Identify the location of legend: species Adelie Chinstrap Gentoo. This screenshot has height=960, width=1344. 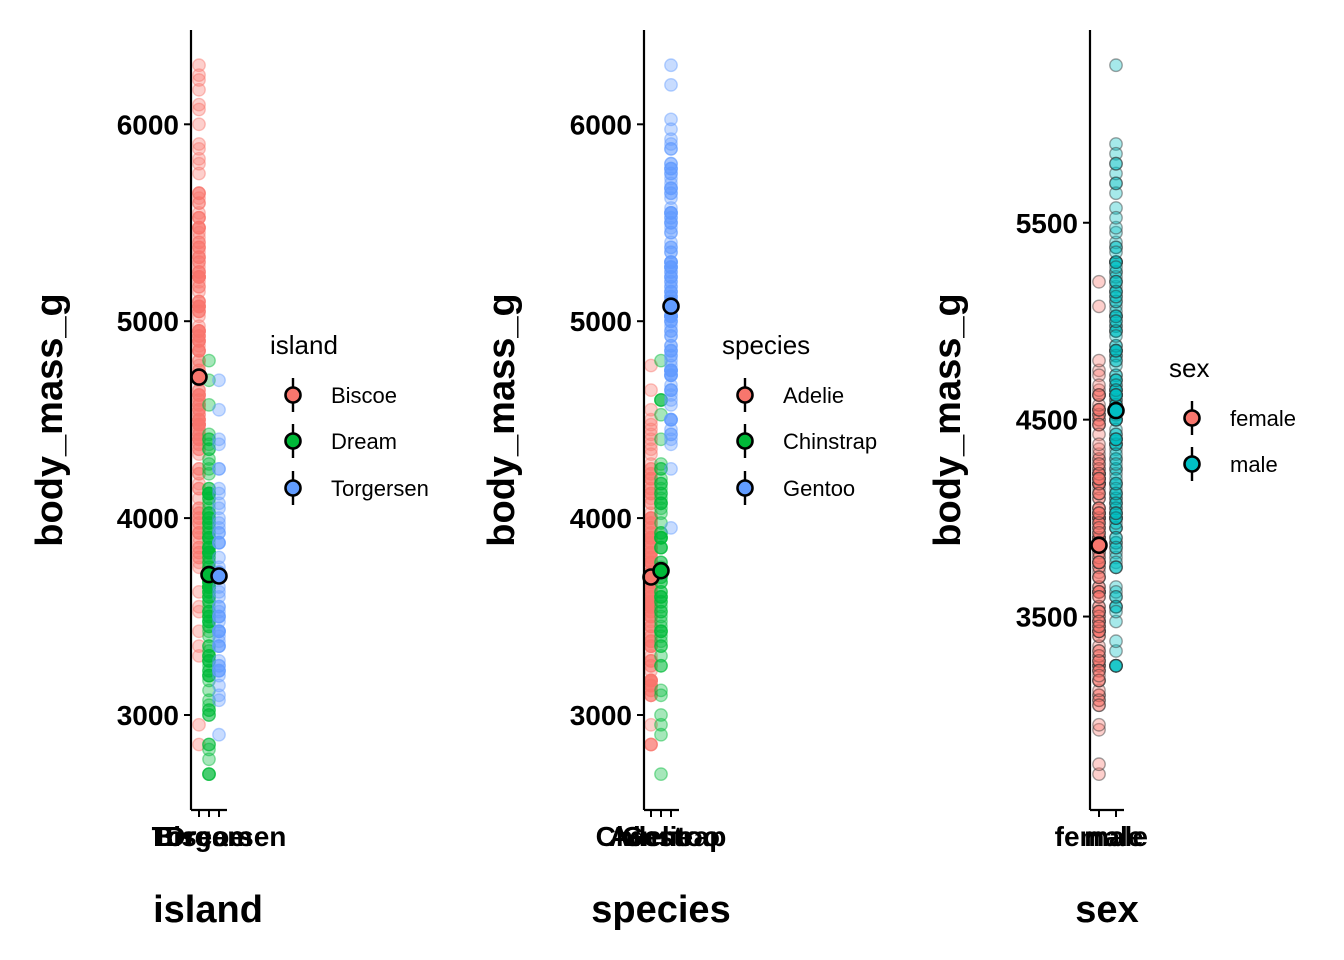
(799, 417).